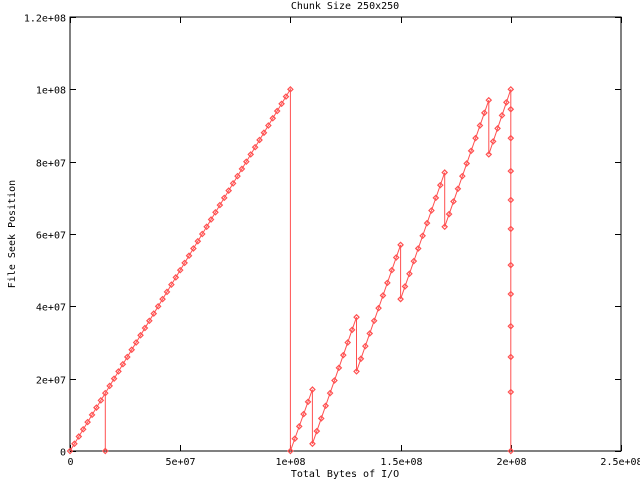  I want to click on y-tick-label: 1e+08, so click(51, 91).